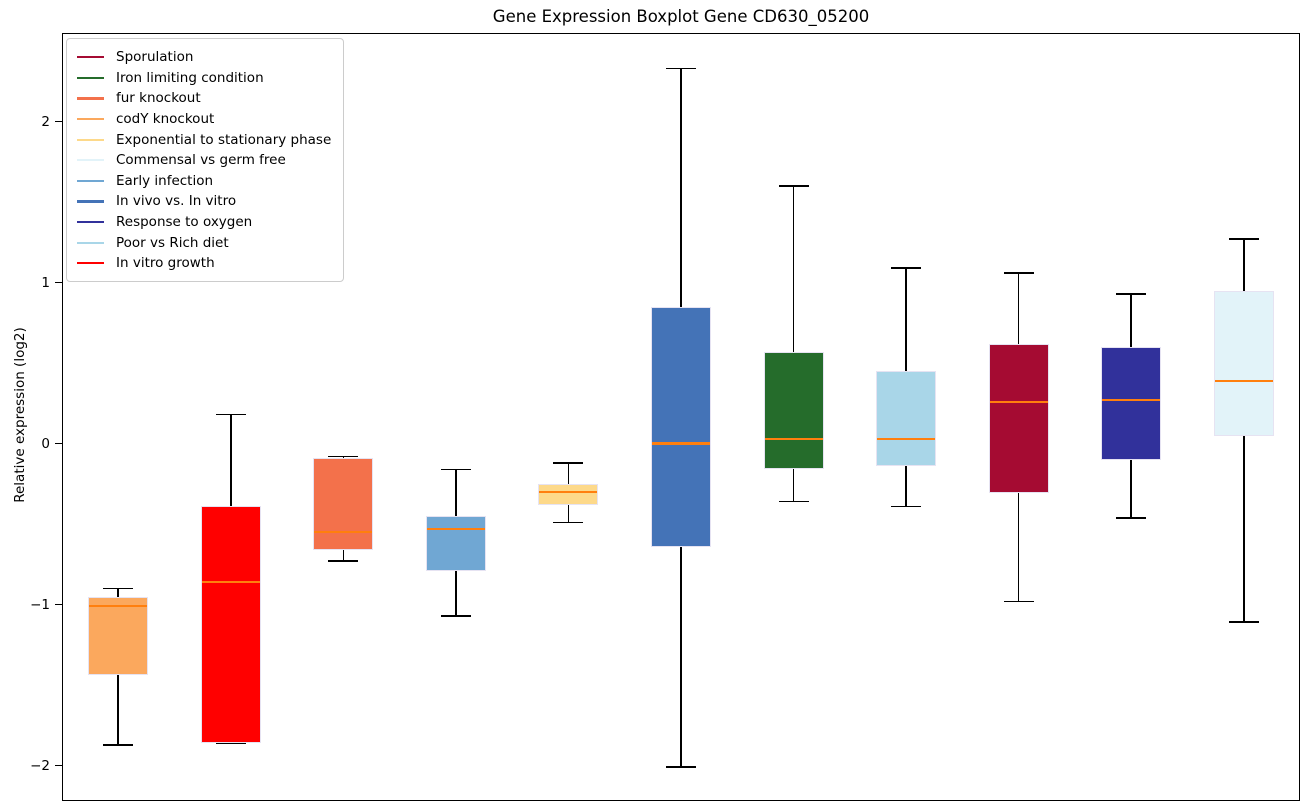 This screenshot has height=812, width=1309. Describe the element at coordinates (165, 119) in the screenshot. I see `legend-label: codY knockout` at that location.